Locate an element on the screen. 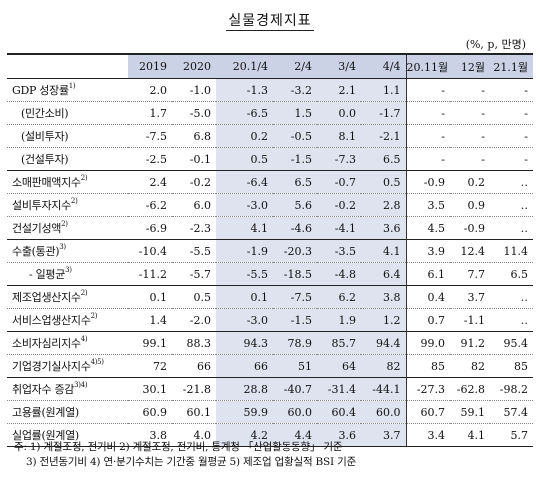 The width and height of the screenshot is (540, 479). value-cell: 85.7 is located at coordinates (339, 343).